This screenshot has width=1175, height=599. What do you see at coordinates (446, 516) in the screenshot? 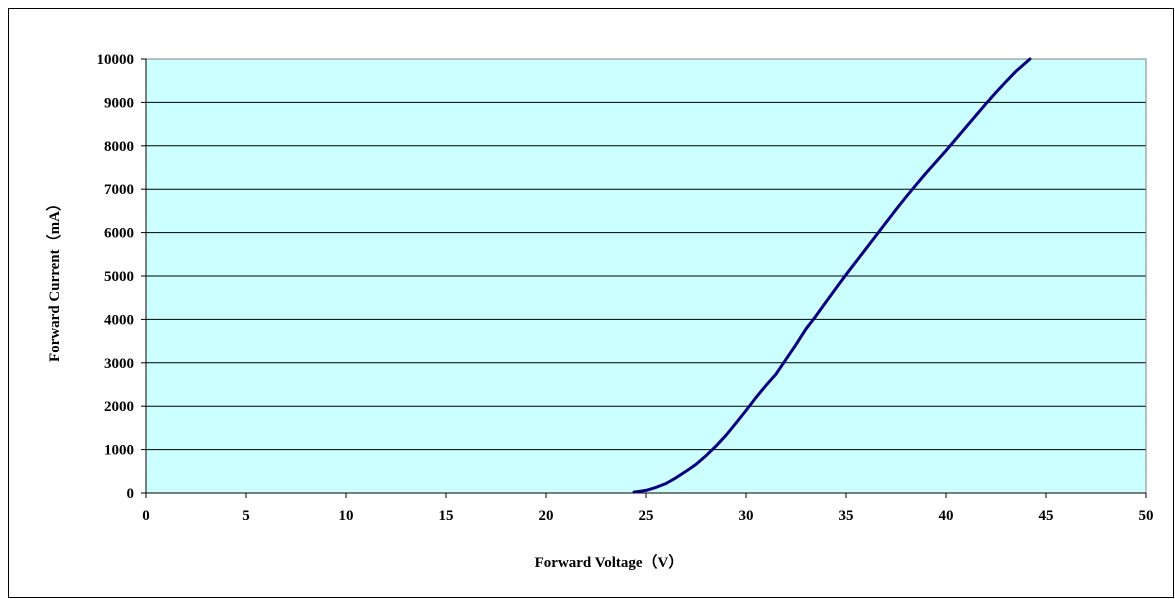
I see `x-tick-label: 15` at bounding box center [446, 516].